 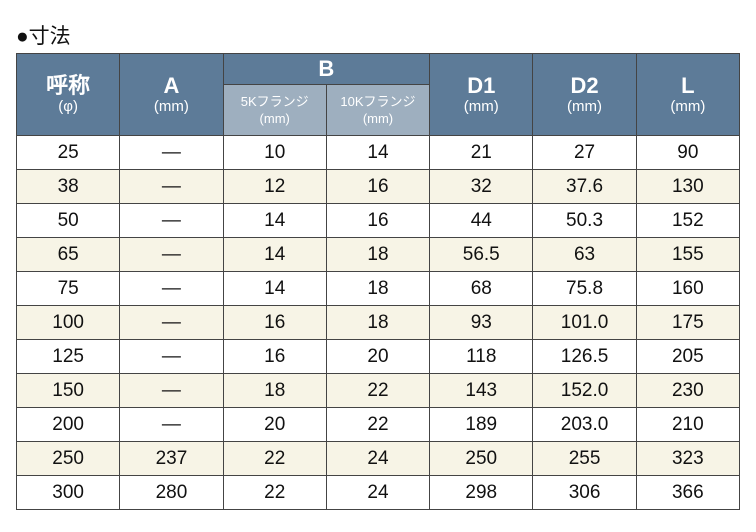 I want to click on section-title: ●寸法, so click(x=43, y=36).